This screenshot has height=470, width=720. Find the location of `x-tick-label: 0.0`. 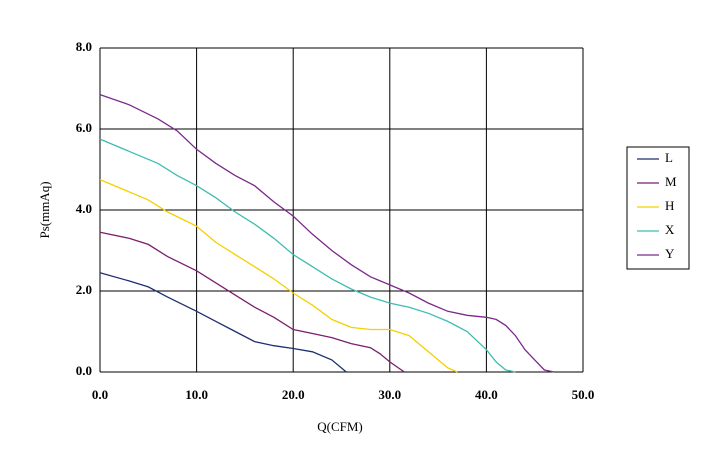

x-tick-label: 0.0 is located at coordinates (100, 394).